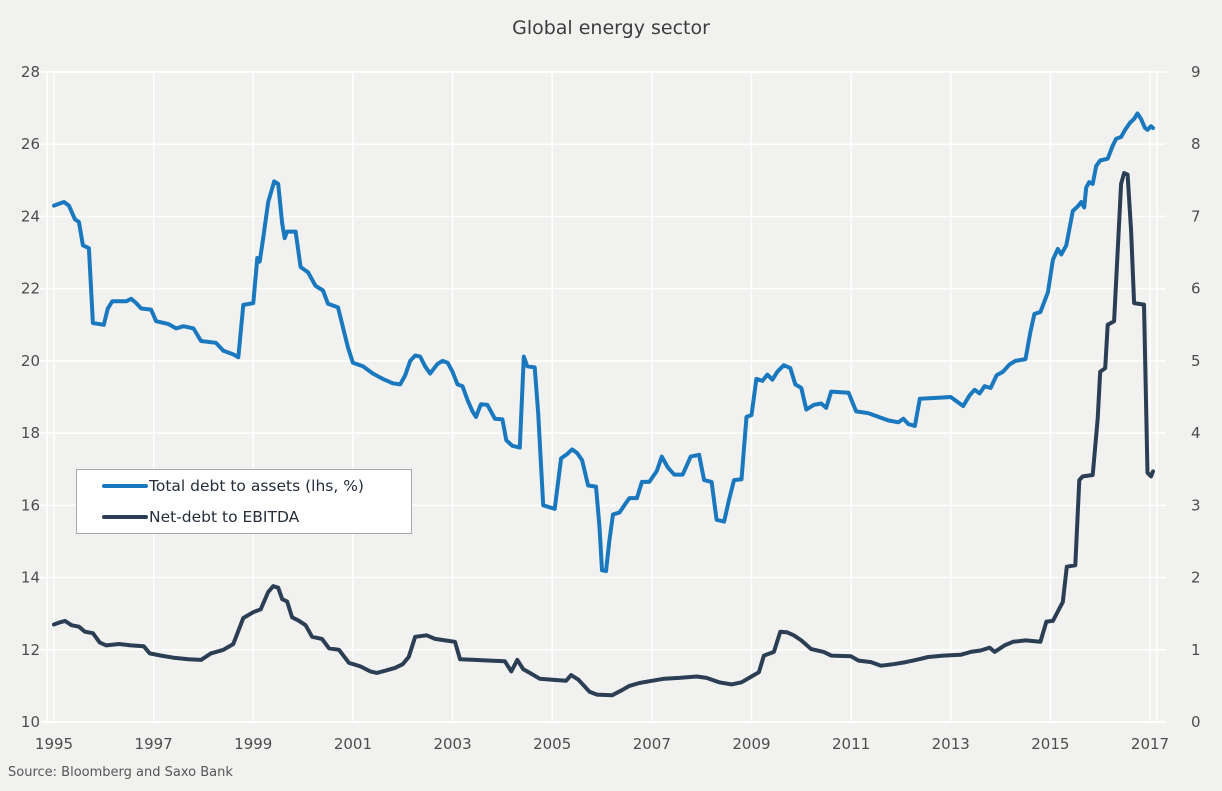 The height and width of the screenshot is (791, 1222). I want to click on legend-item-total-debt: Total debt to assets (lhs, %), so click(244, 486).